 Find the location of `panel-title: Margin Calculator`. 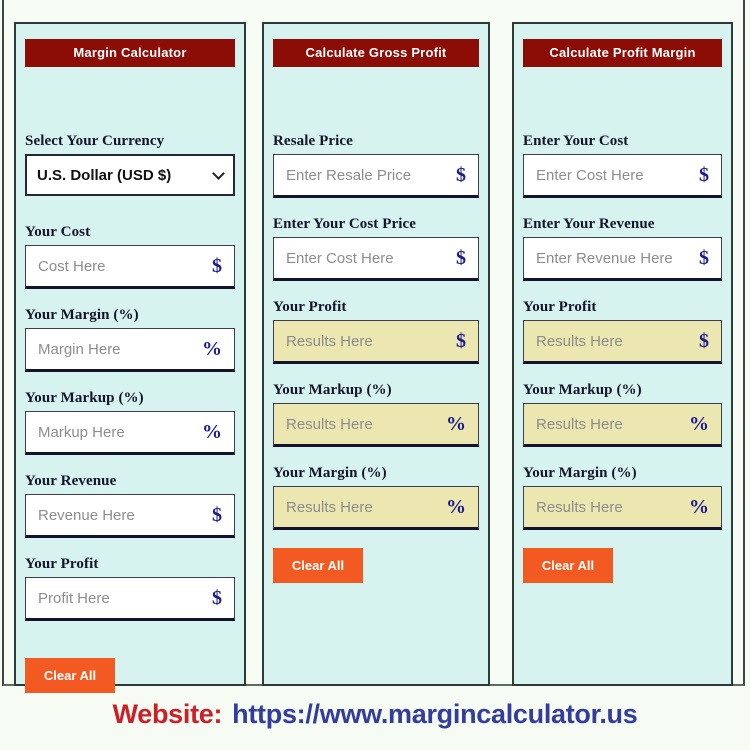

panel-title: Margin Calculator is located at coordinates (130, 53).